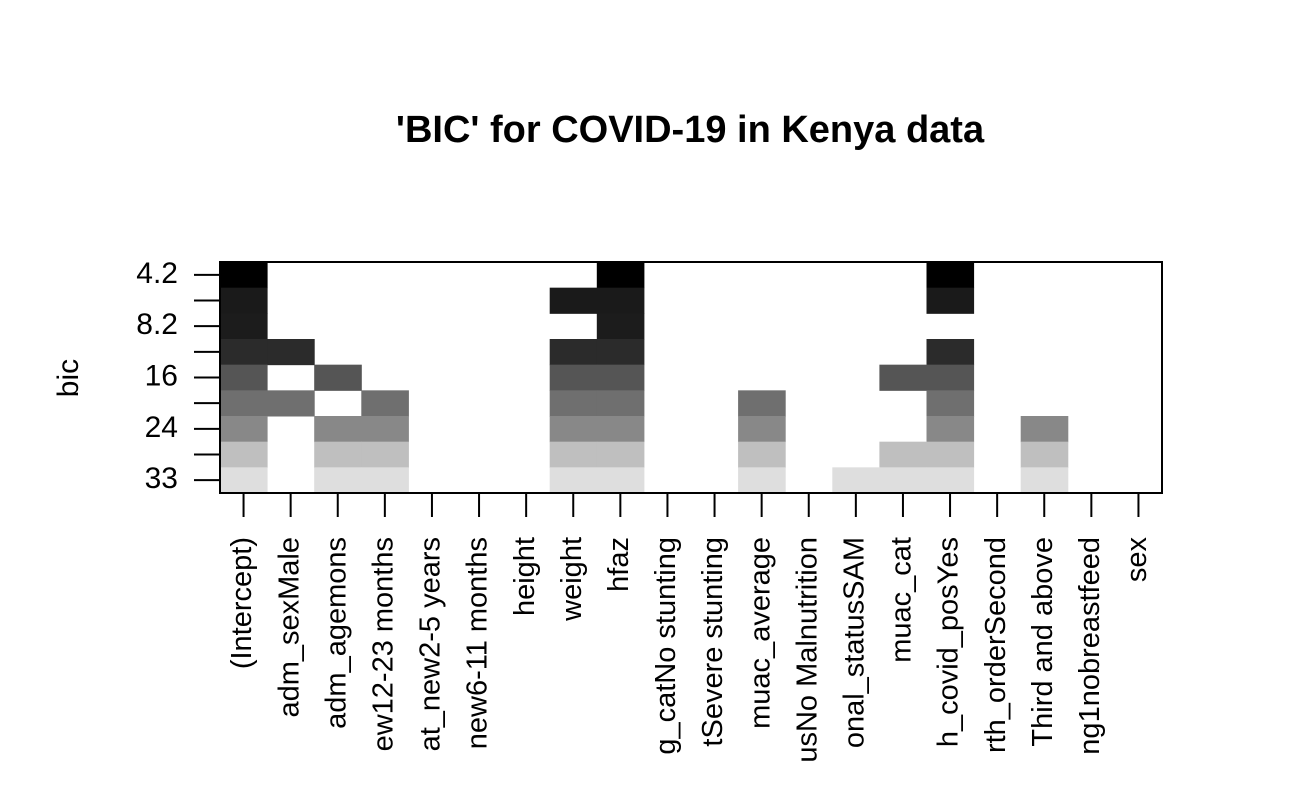 The image size is (1296, 800). Describe the element at coordinates (690, 130) in the screenshot. I see `chart-title: 'BIC' for COVID-19 in Kenya data` at that location.